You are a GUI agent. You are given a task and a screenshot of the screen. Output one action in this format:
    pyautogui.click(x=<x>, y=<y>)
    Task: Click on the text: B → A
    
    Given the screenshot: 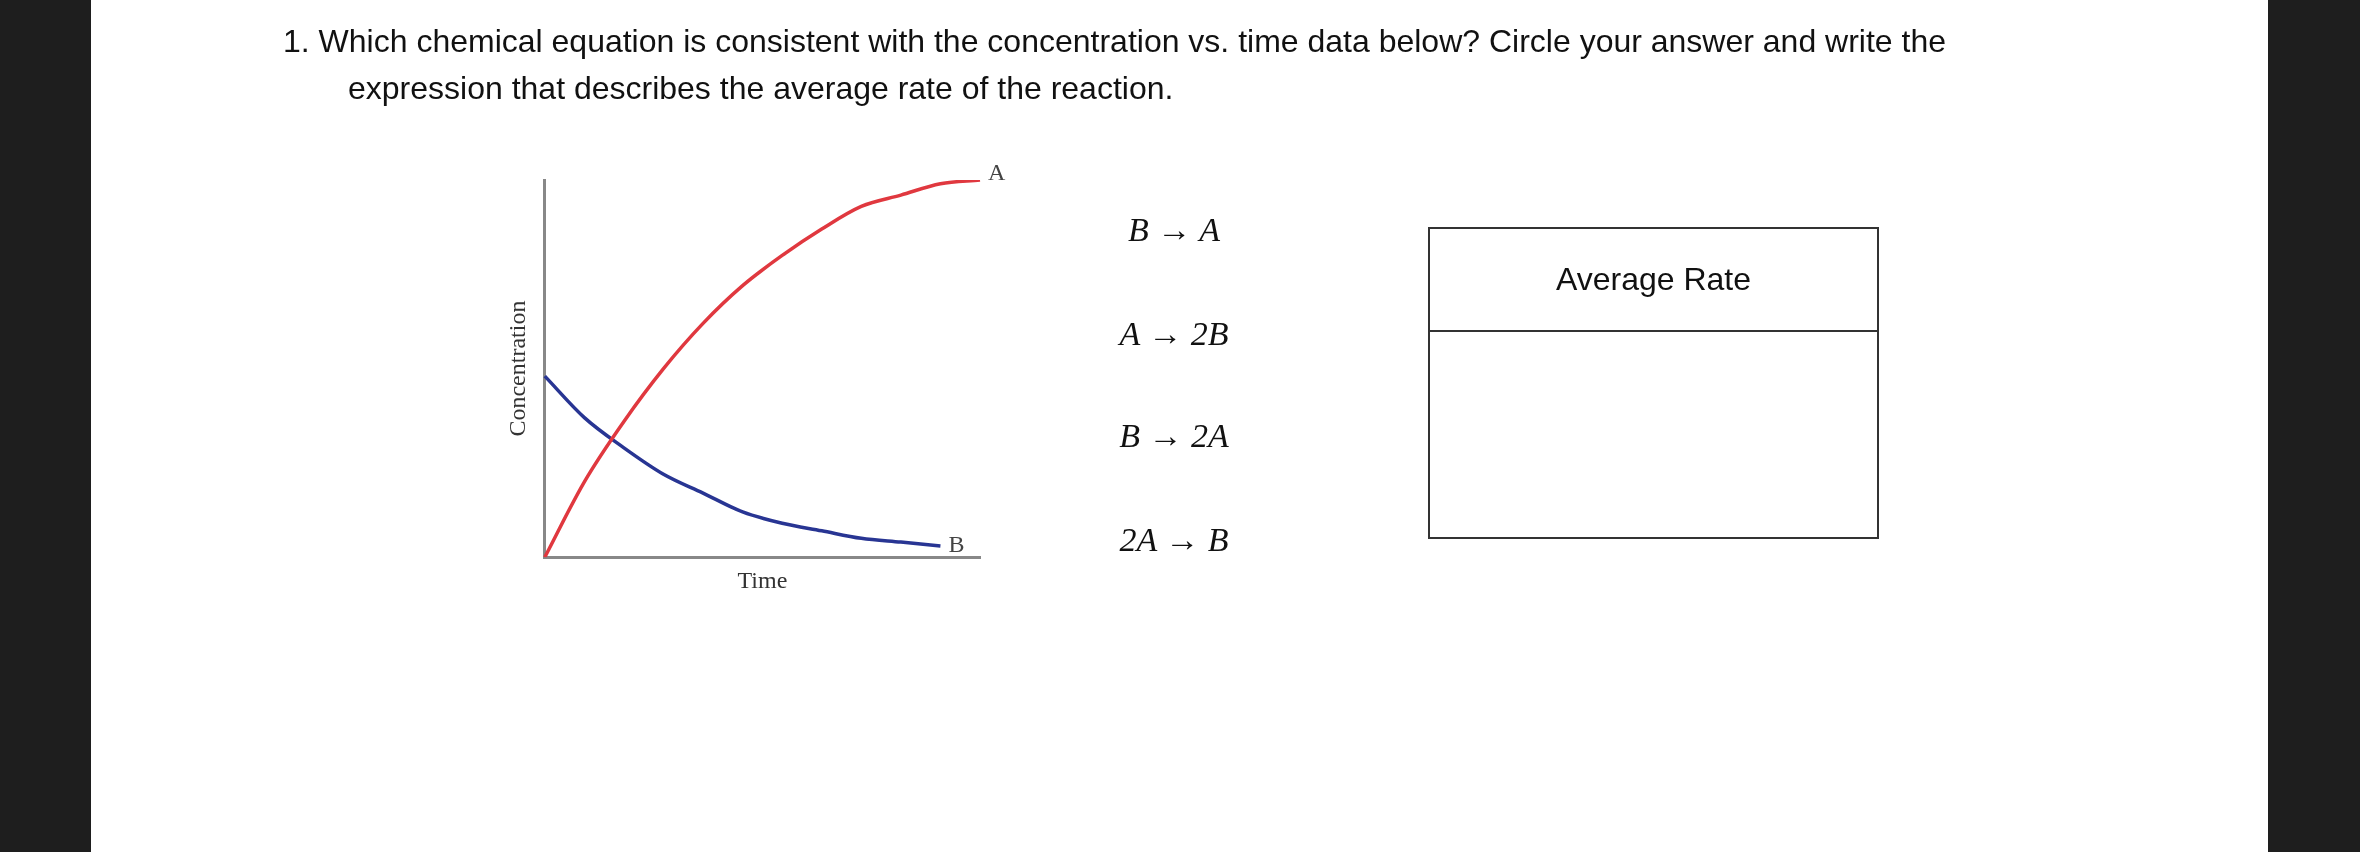 What is the action you would take?
    pyautogui.click(x=1174, y=230)
    